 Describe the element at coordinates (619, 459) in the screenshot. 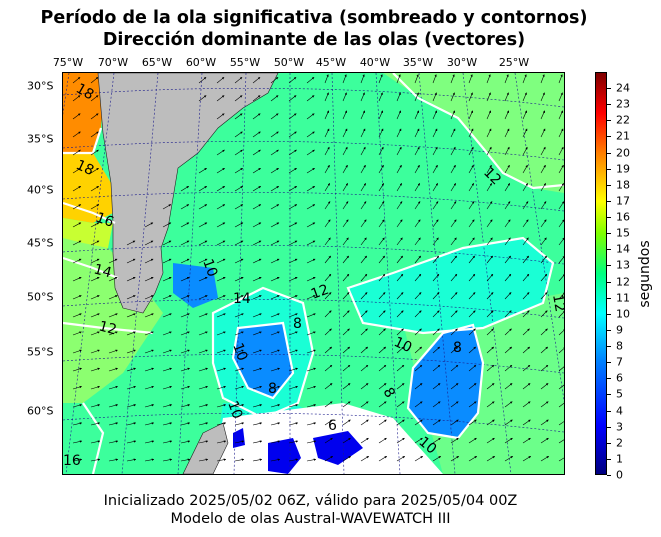

I see `colorbar-tick-label: 1` at that location.